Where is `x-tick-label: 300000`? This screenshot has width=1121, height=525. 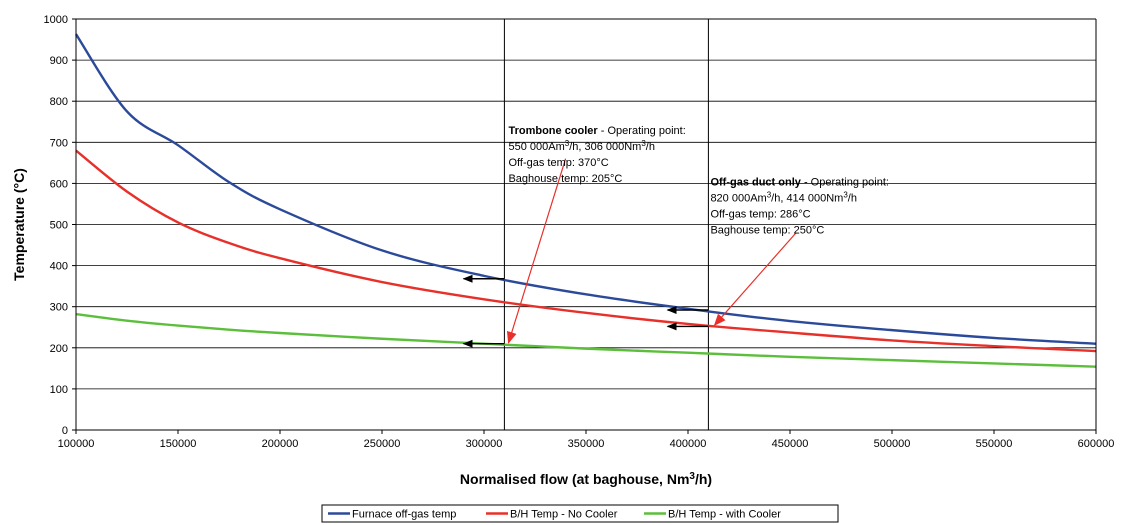 x-tick-label: 300000 is located at coordinates (484, 444).